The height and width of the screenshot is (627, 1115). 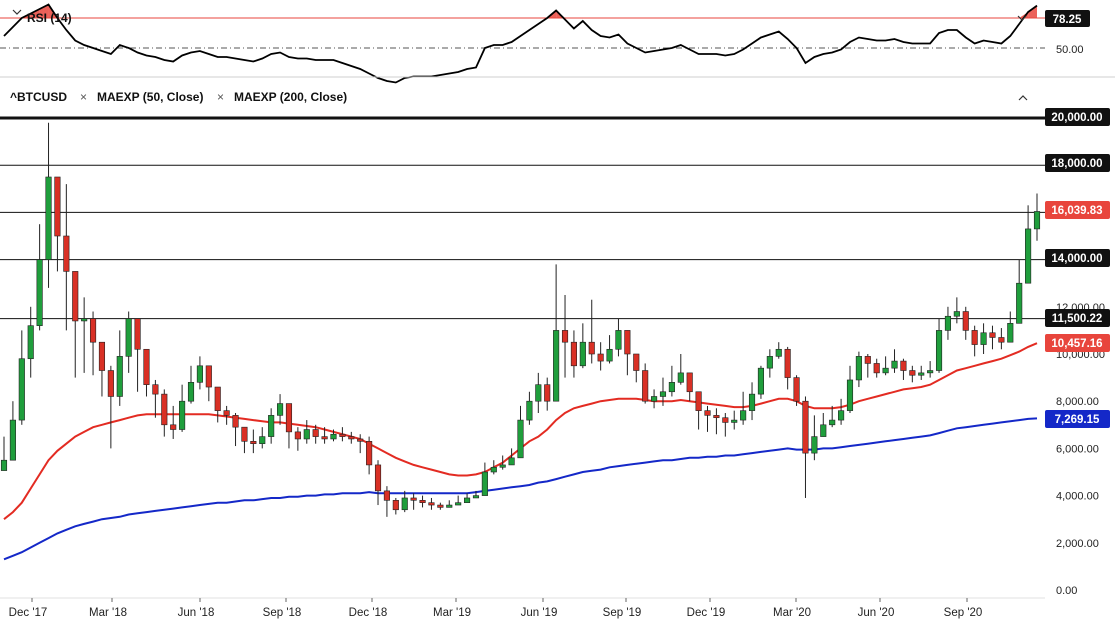 I want to click on remove-indicator-2-button: ×, so click(x=220, y=97).